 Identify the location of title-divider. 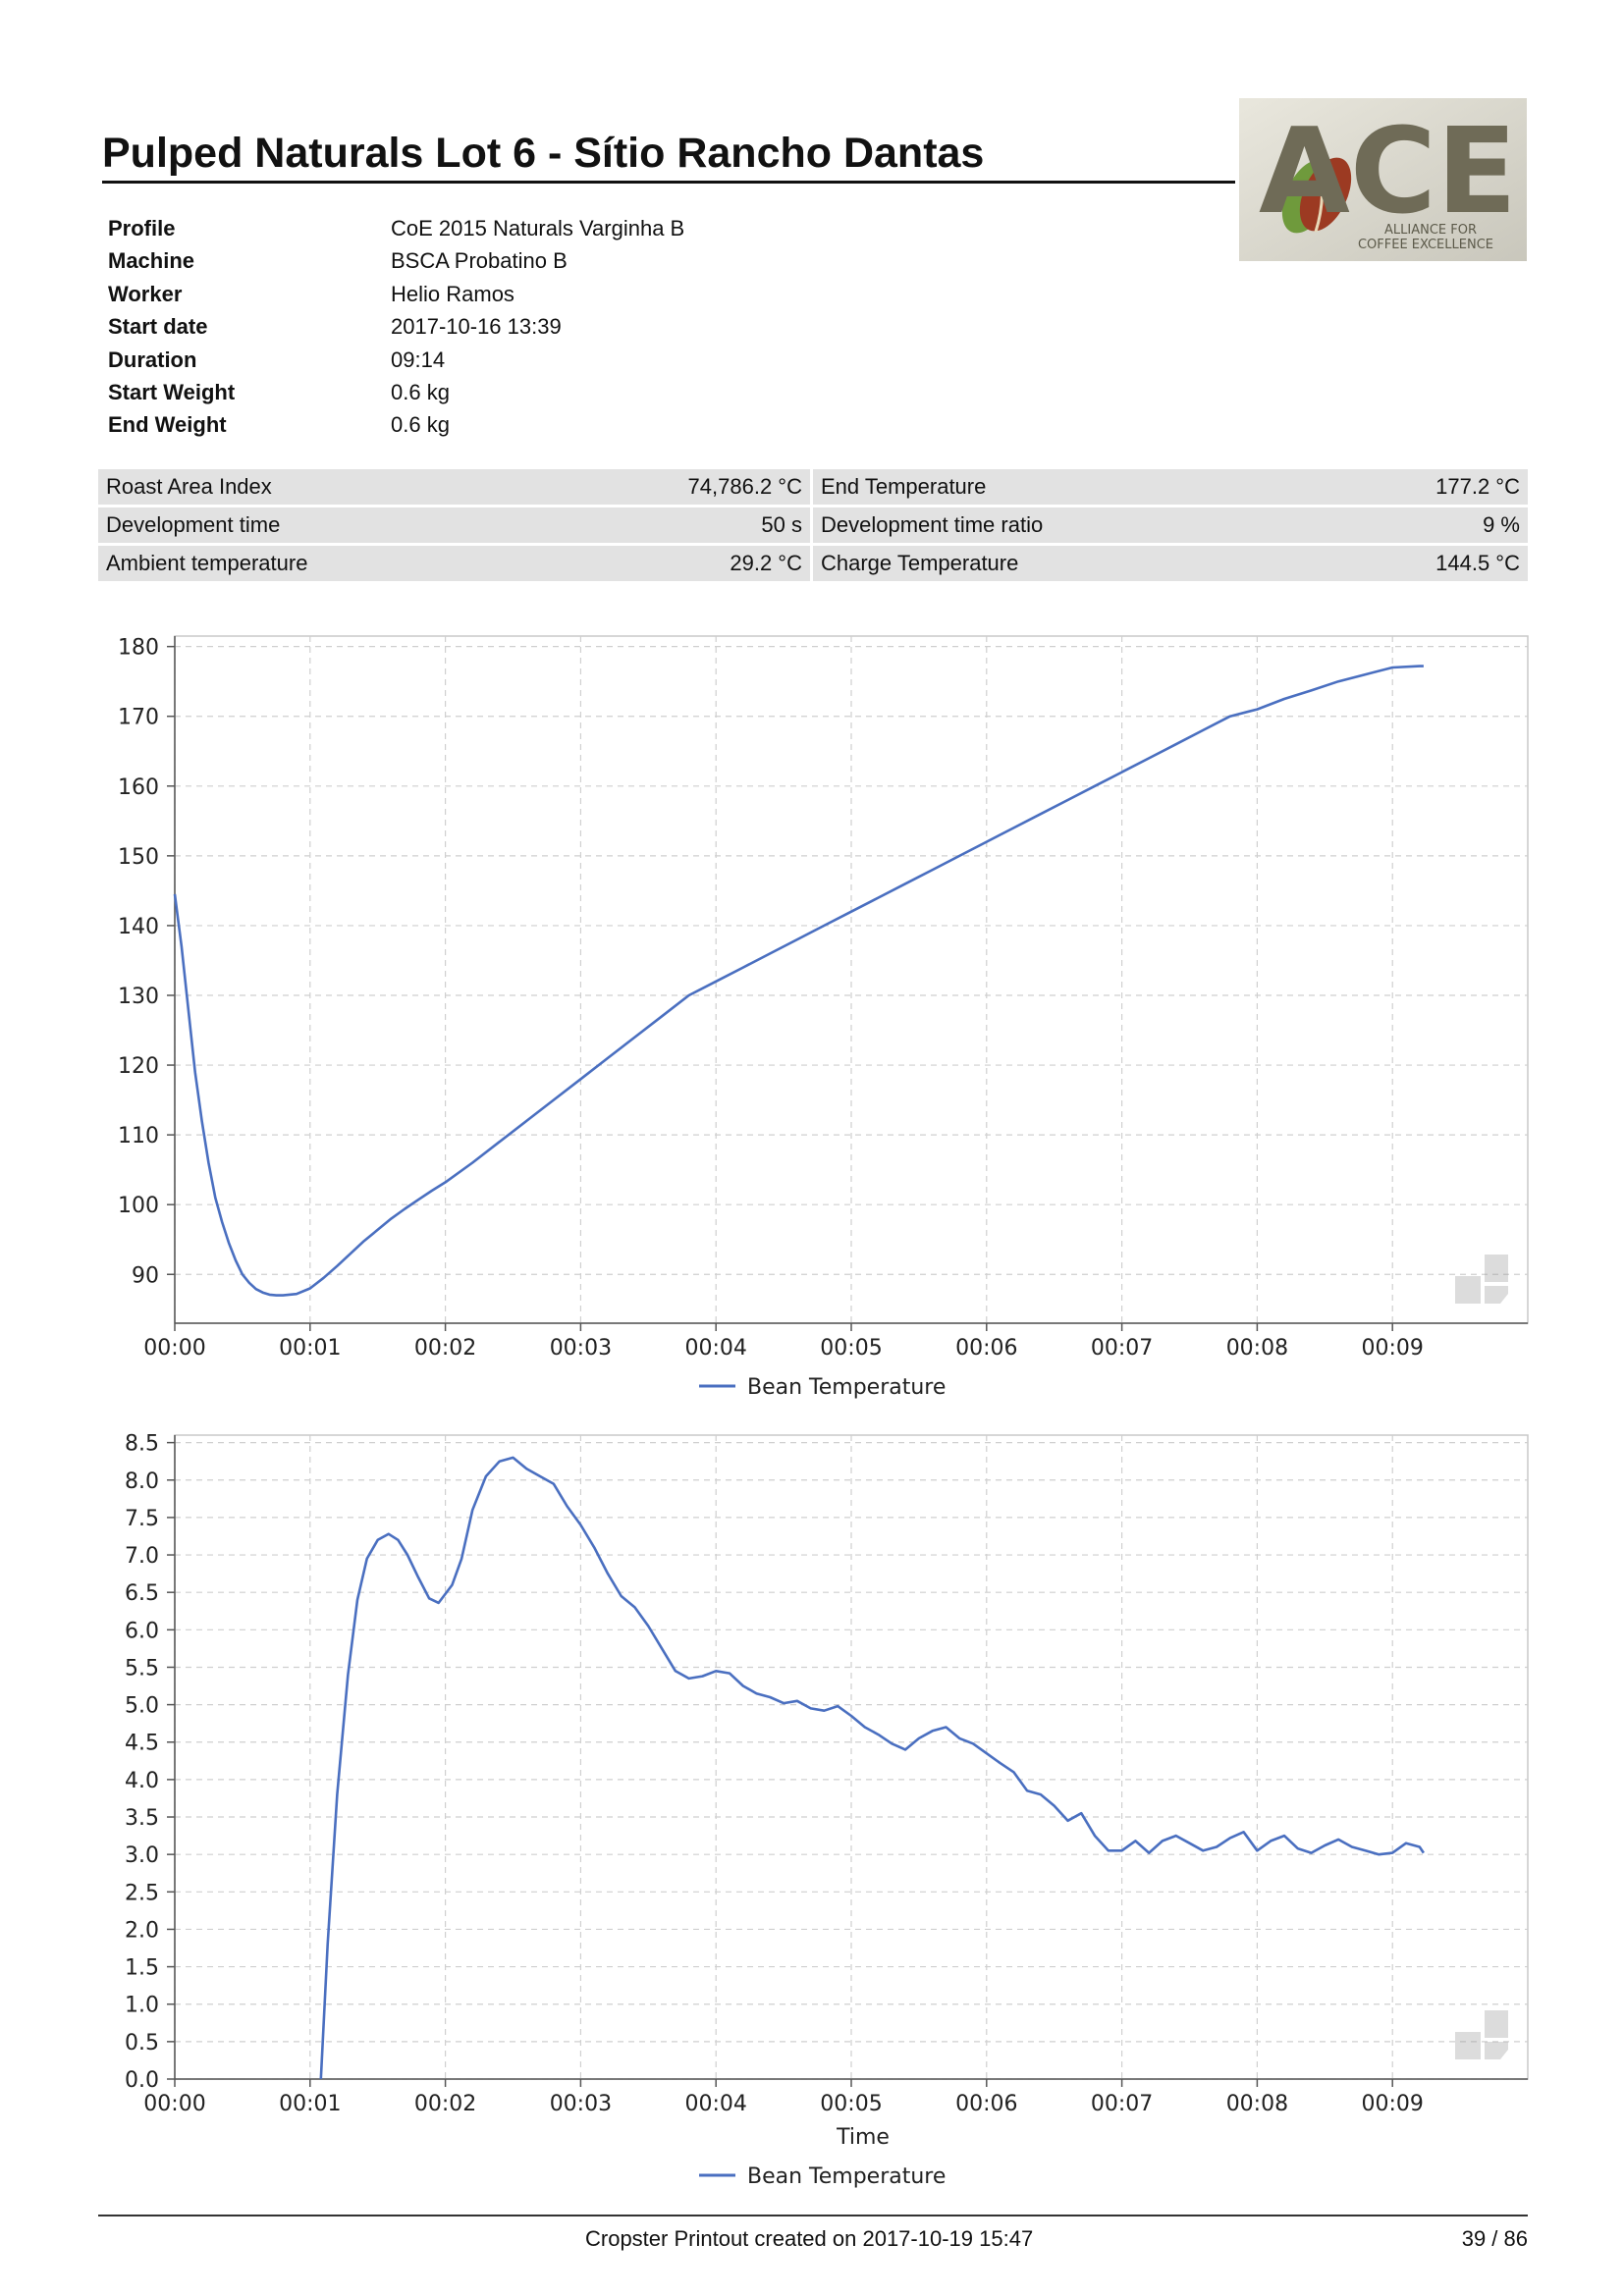
(668, 183).